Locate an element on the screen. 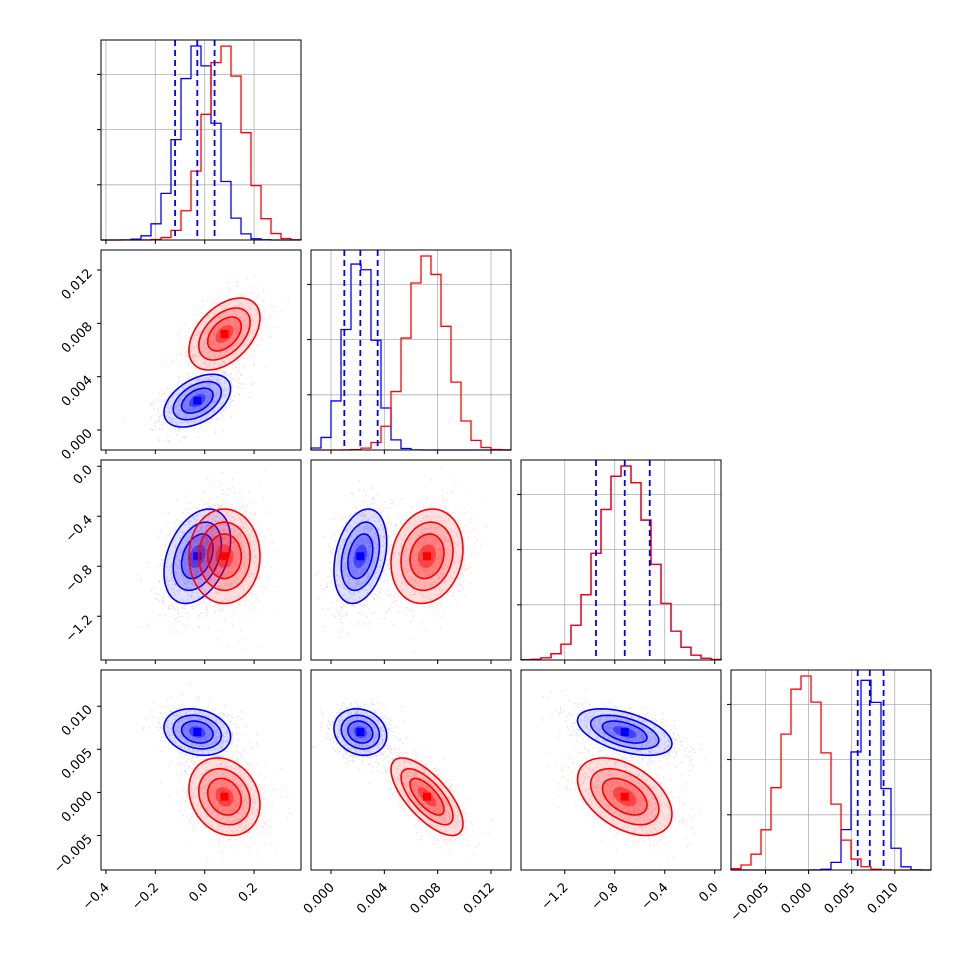  xtick-label-0-3: 0.2 is located at coordinates (248, 892).